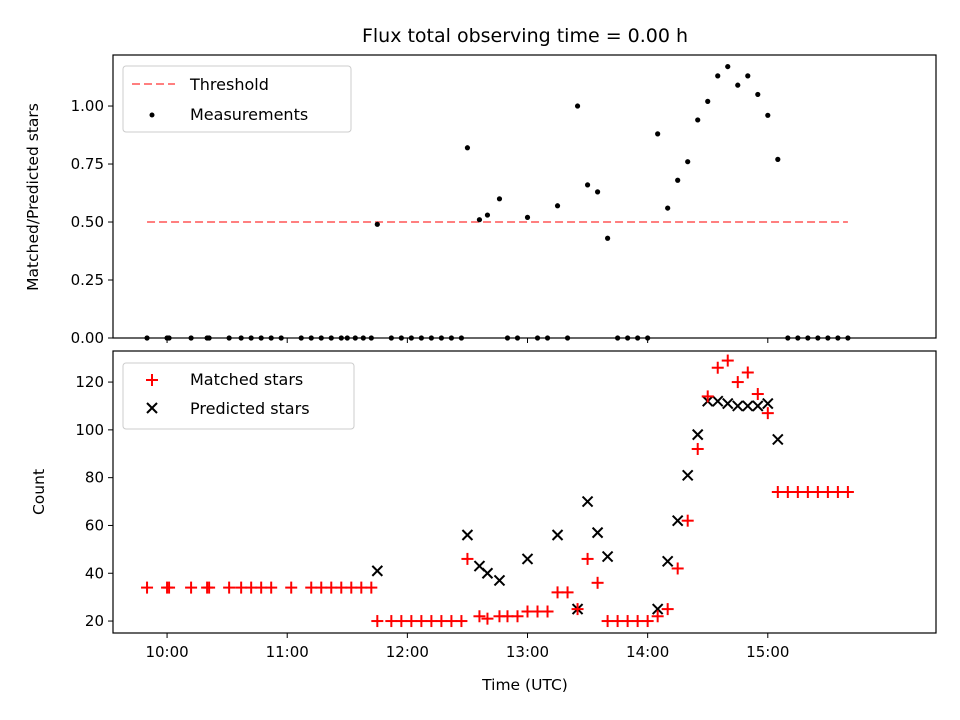  Describe the element at coordinates (467, 647) in the screenshot. I see `bottom-x-ticks: 10:00 11:00 12:00 13:00 14:00 15:00` at that location.